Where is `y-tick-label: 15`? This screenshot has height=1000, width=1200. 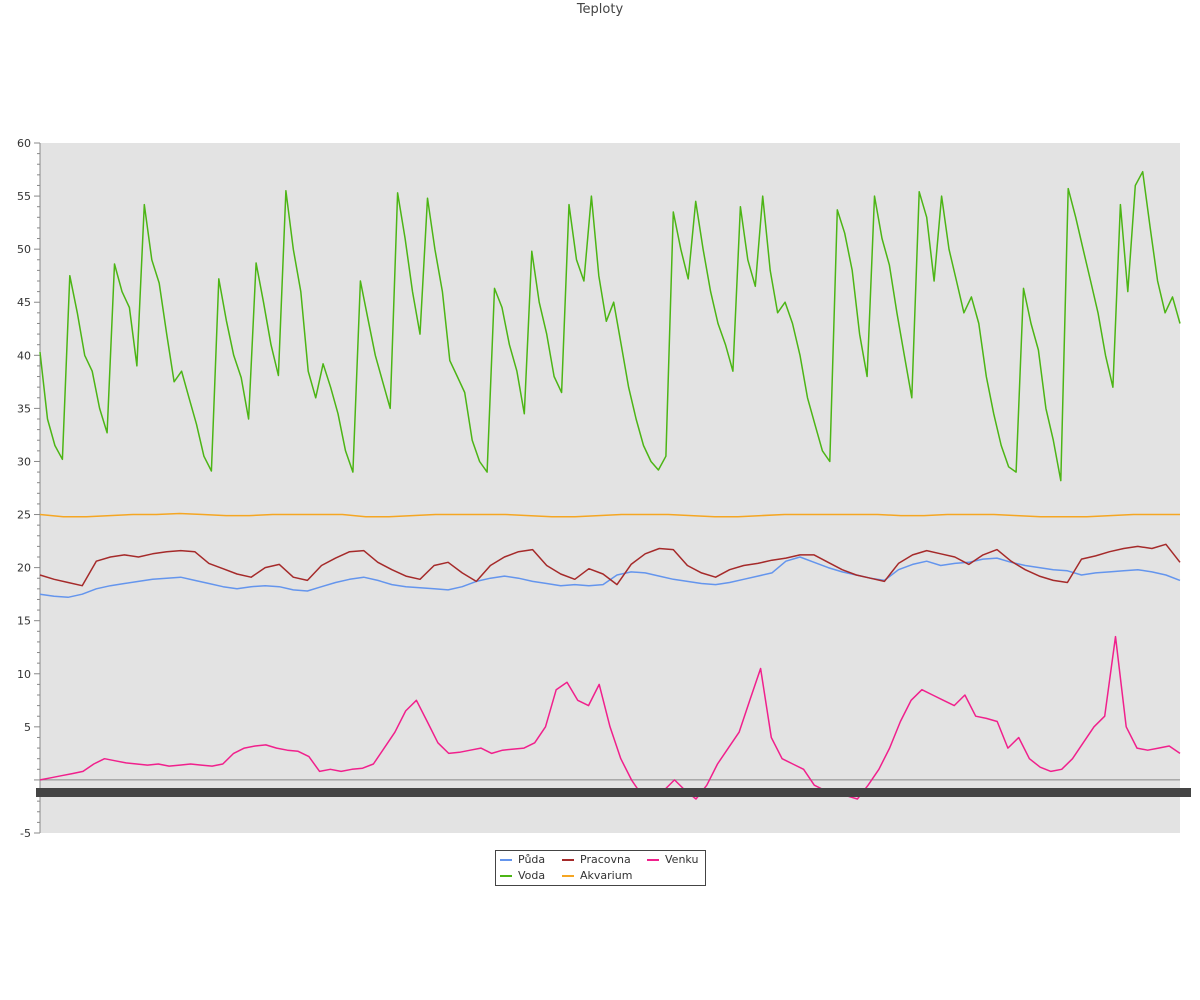 y-tick-label: 15 is located at coordinates (24, 621).